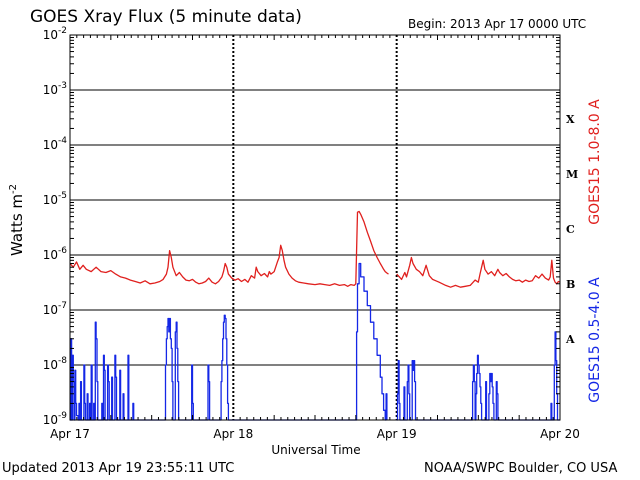  I want to click on y-tick-label: 10⁻³, so click(55, 89).